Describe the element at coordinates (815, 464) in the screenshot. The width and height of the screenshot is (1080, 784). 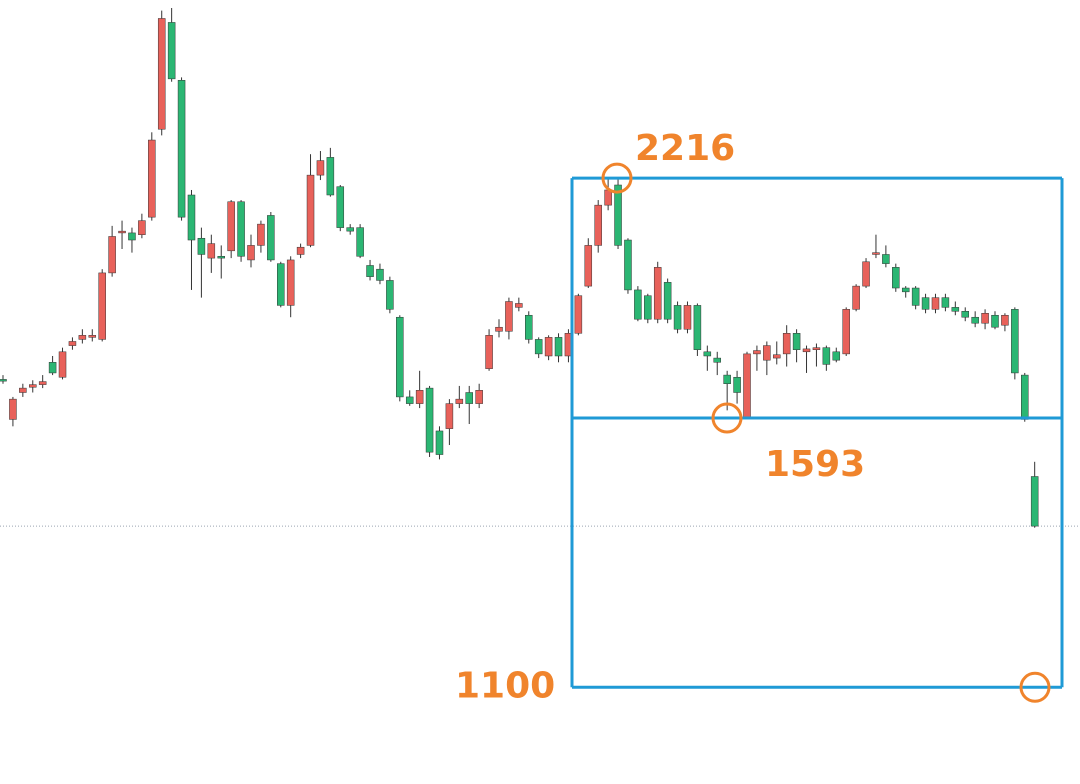
I see `level-label: 1593` at that location.